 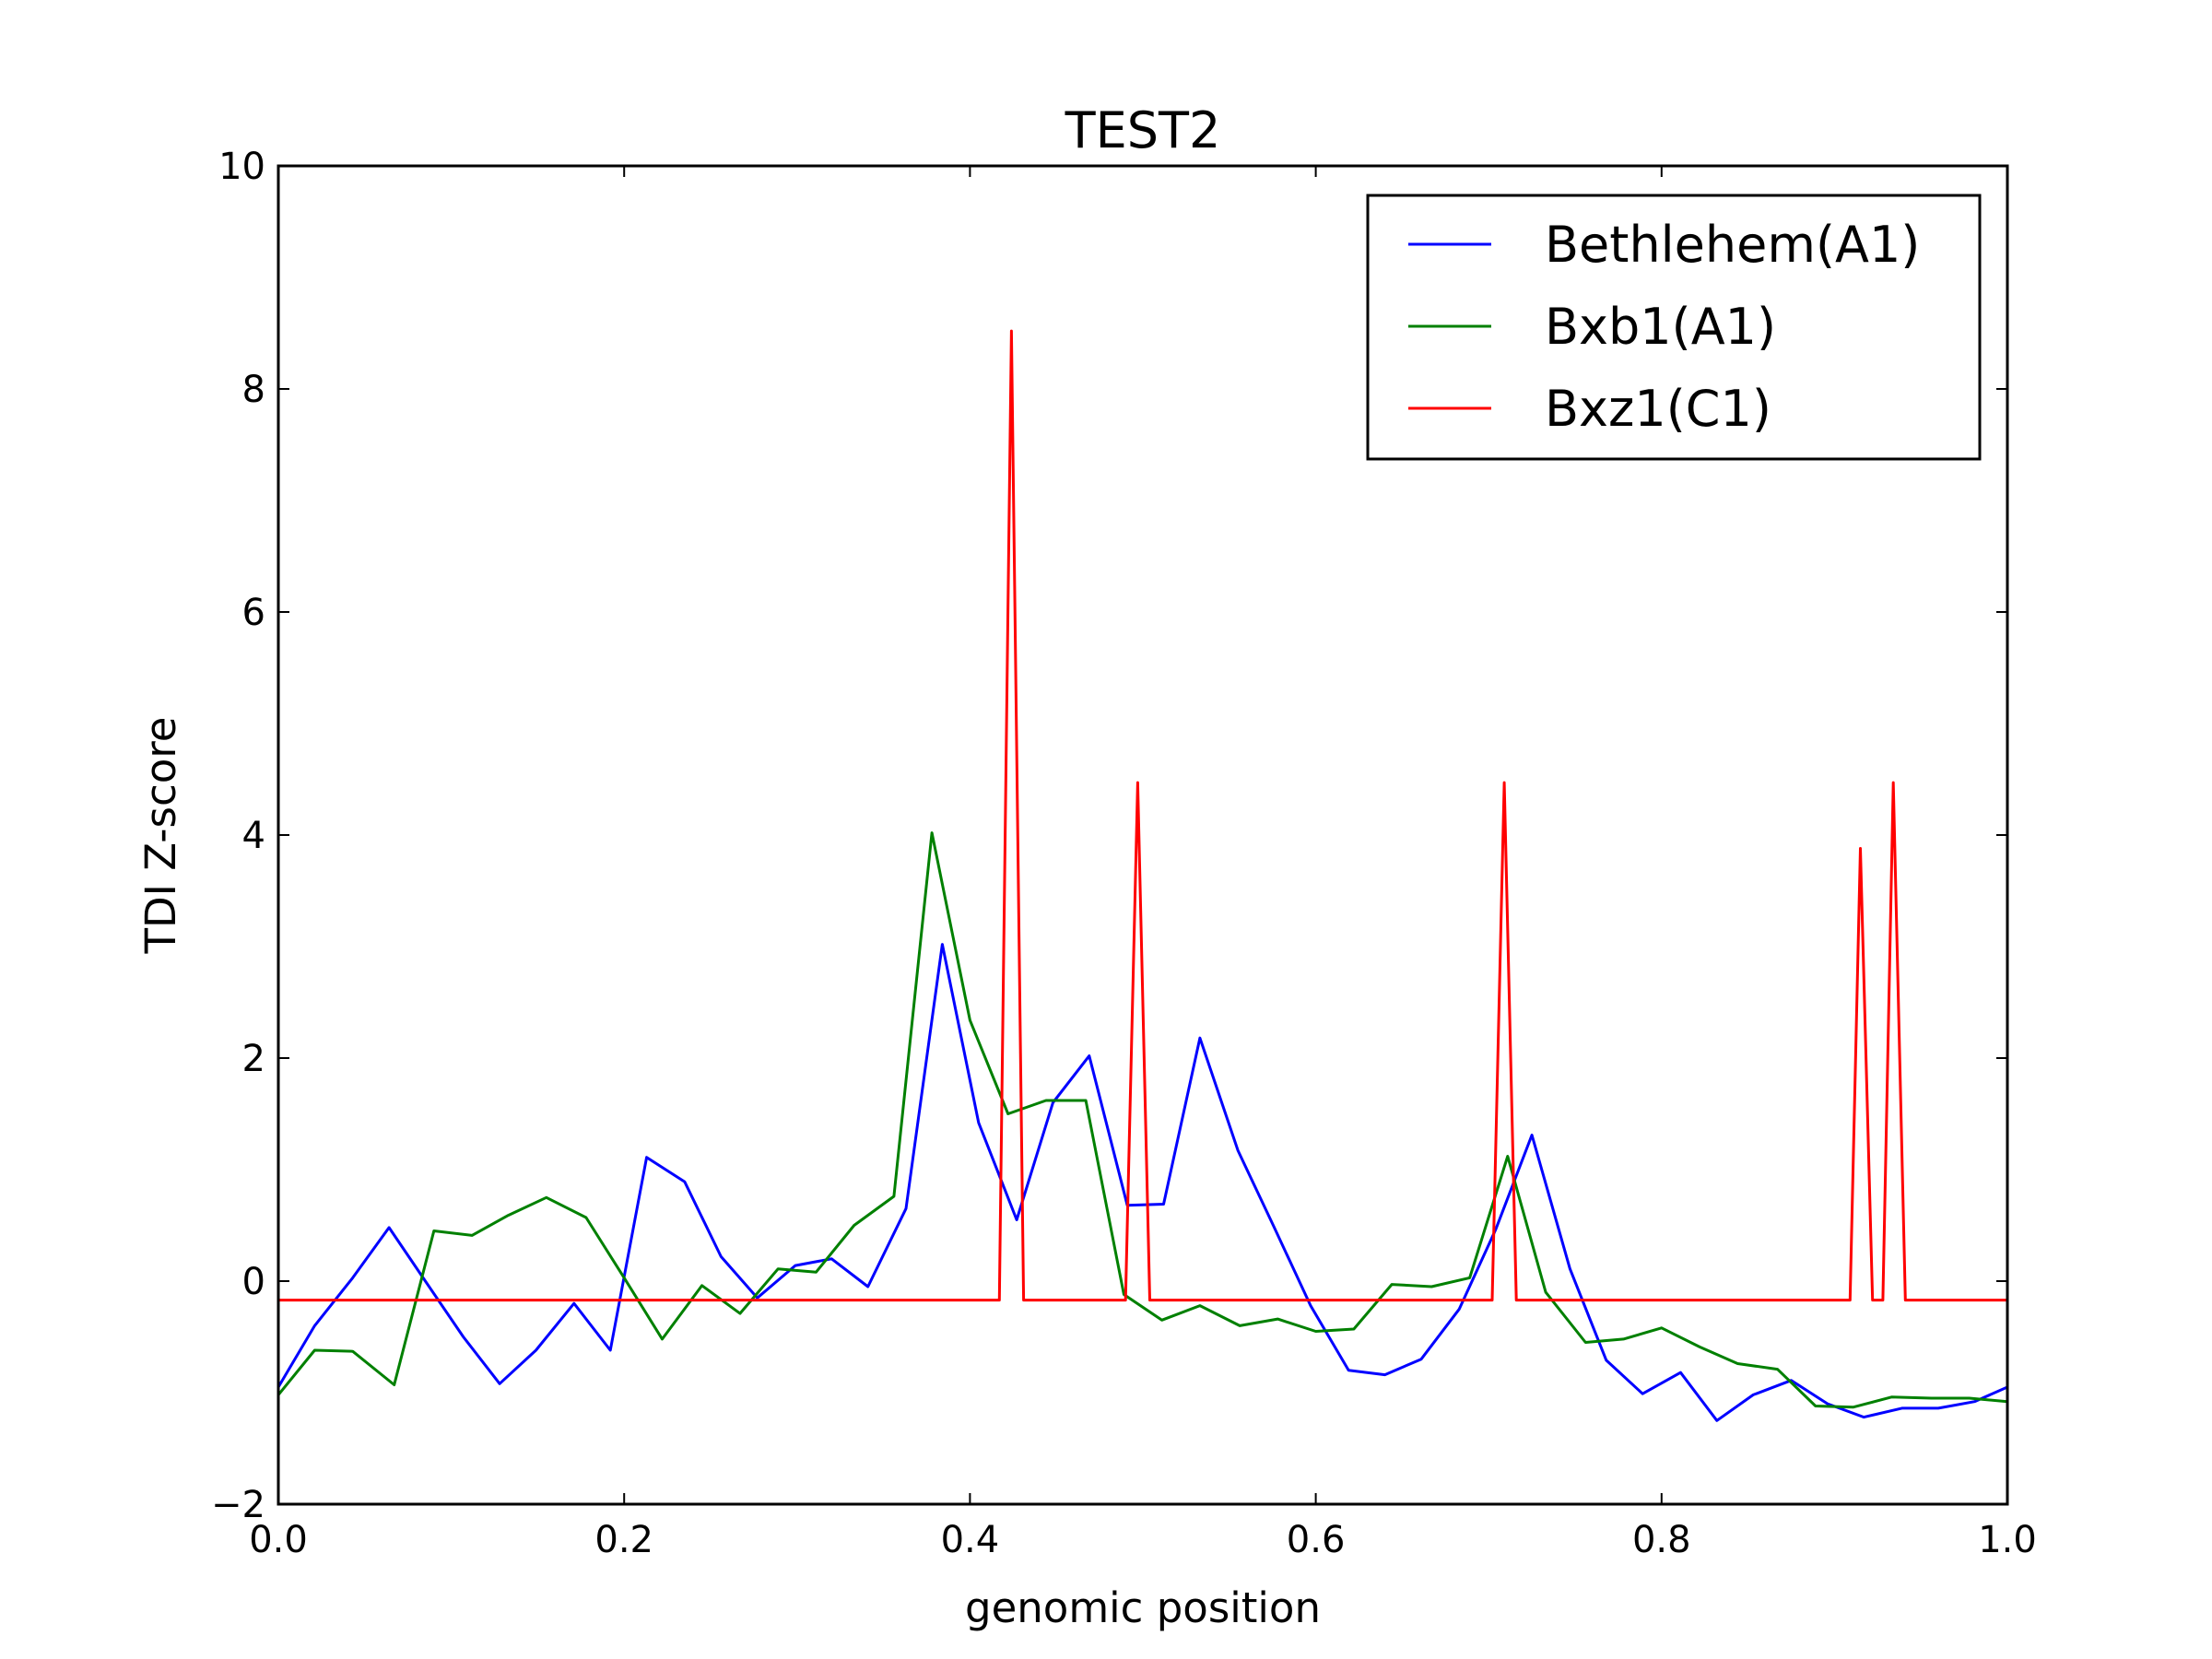 I want to click on y-tick-label: 2, so click(x=253, y=1059).